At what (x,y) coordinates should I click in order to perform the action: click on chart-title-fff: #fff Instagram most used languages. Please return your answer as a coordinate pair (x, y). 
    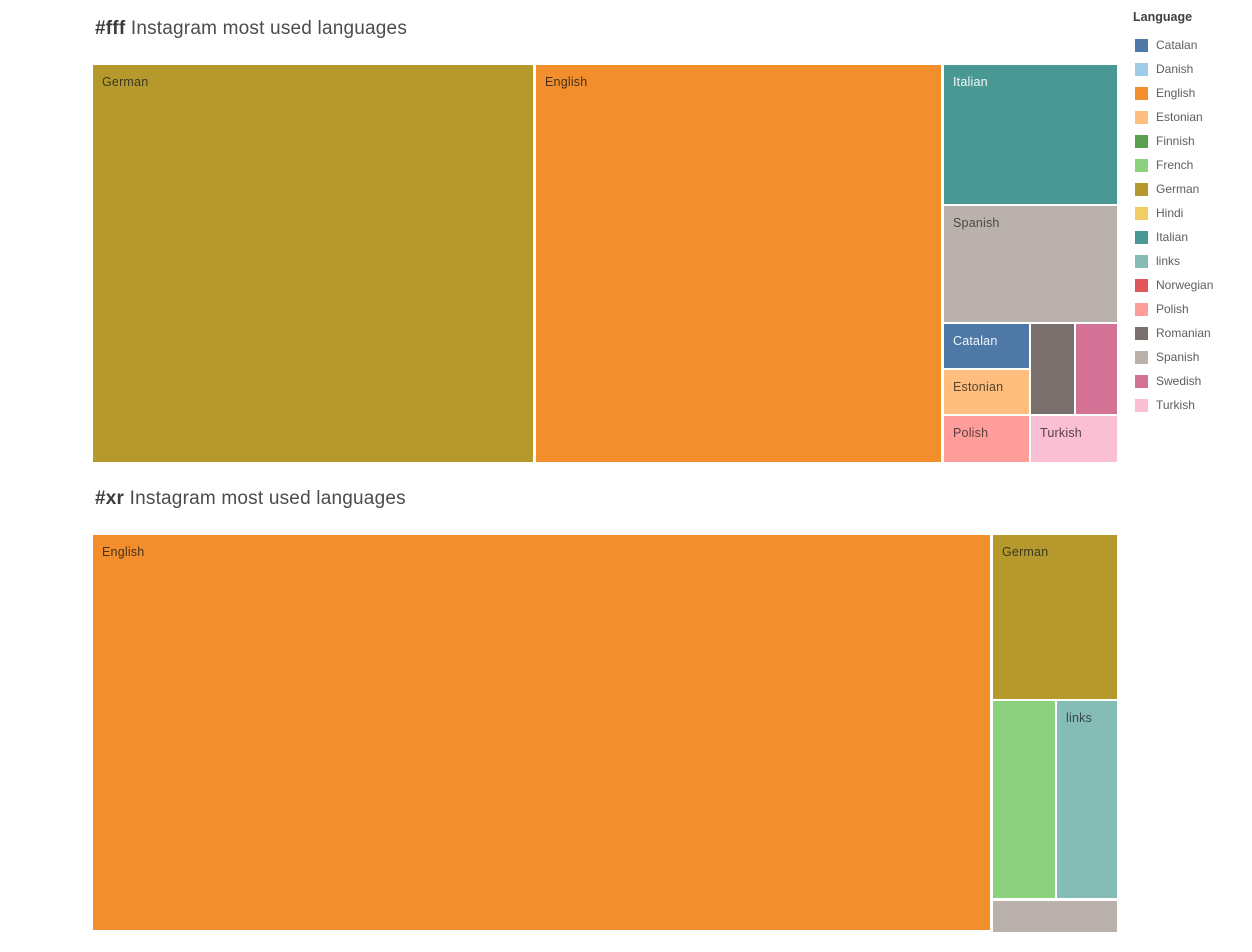
    Looking at the image, I should click on (251, 29).